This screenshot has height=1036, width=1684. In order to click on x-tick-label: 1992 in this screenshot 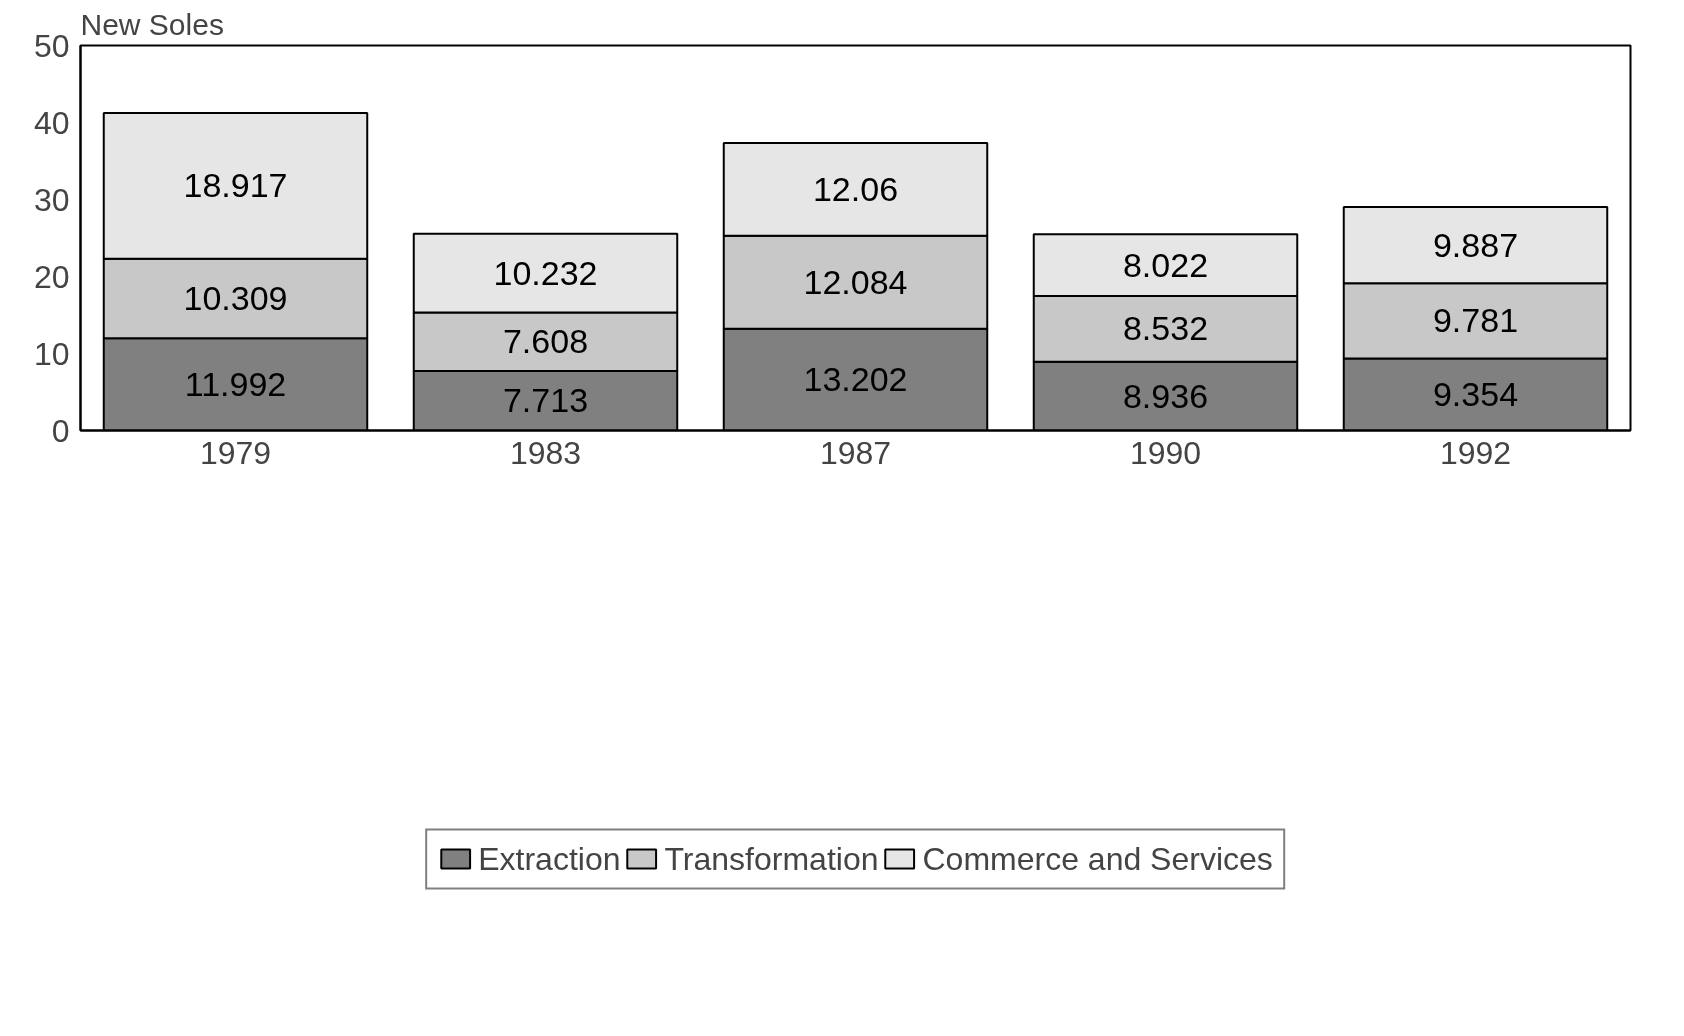, I will do `click(1475, 452)`.